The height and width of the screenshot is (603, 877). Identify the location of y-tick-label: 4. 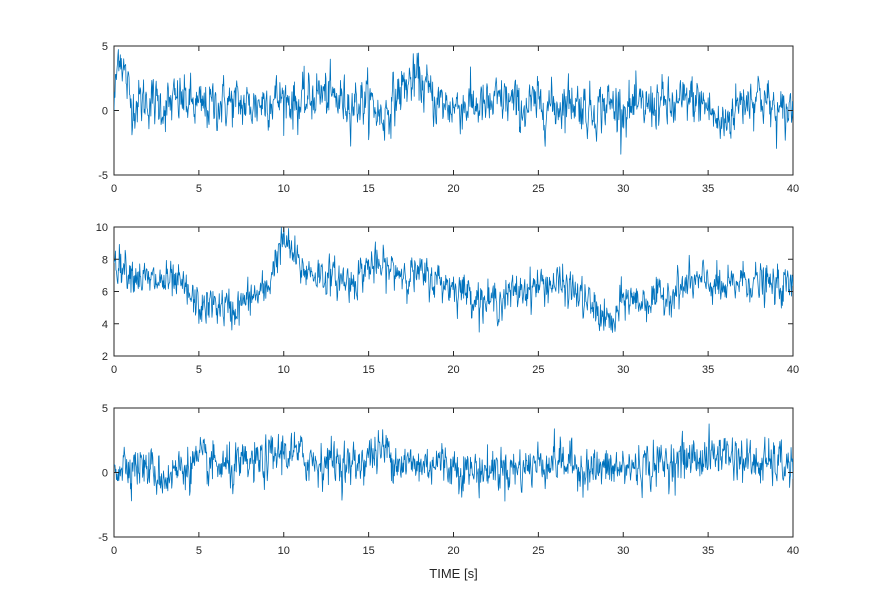
(105, 325).